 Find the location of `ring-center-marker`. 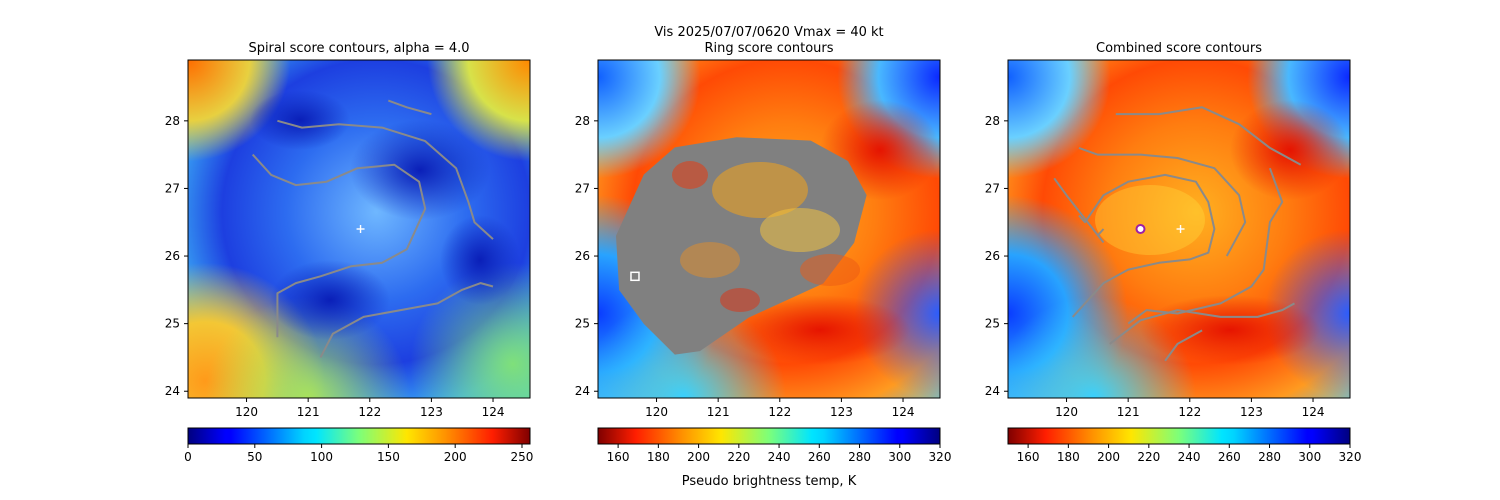

ring-center-marker is located at coordinates (635, 276).